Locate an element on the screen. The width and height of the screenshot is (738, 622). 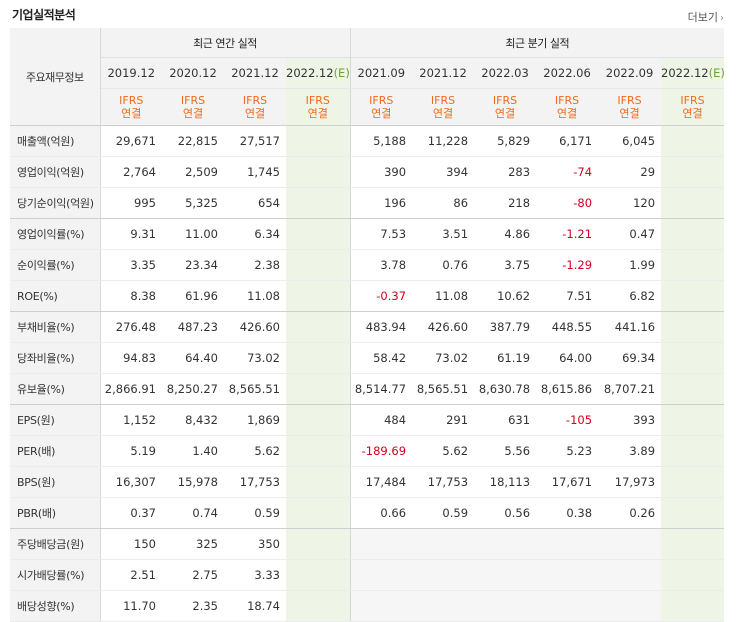
period-label: 2022.06 is located at coordinates (567, 73).